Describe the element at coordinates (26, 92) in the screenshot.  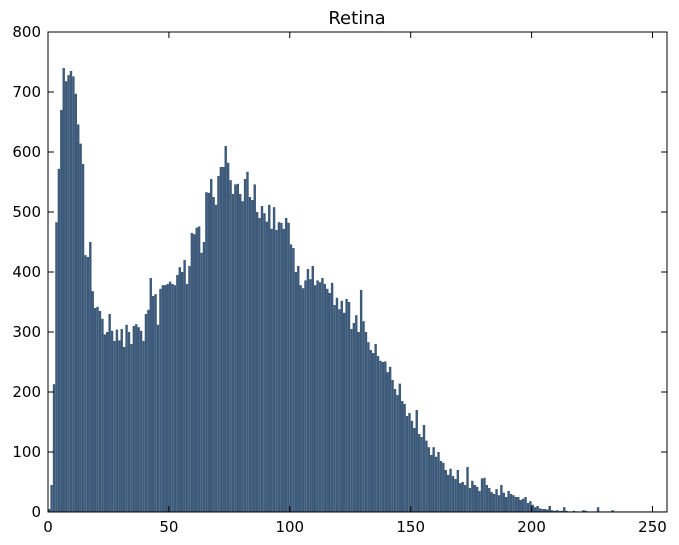
I see `y-tick-label: 700` at that location.